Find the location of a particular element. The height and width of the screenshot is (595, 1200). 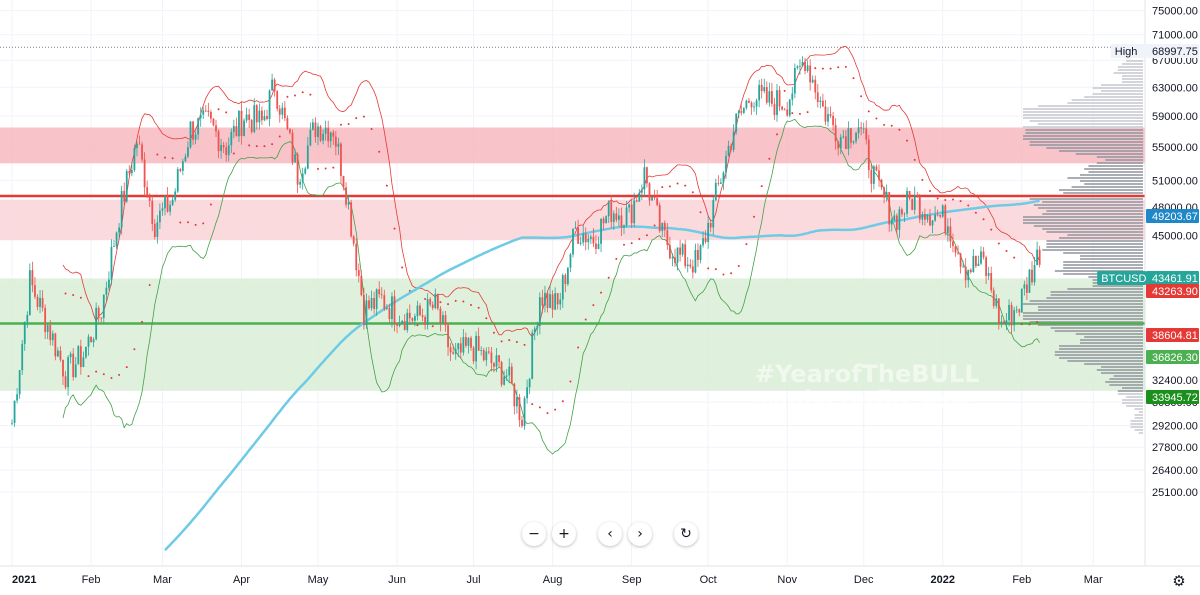

price-tick-label: 71000.00 is located at coordinates (1175, 36).